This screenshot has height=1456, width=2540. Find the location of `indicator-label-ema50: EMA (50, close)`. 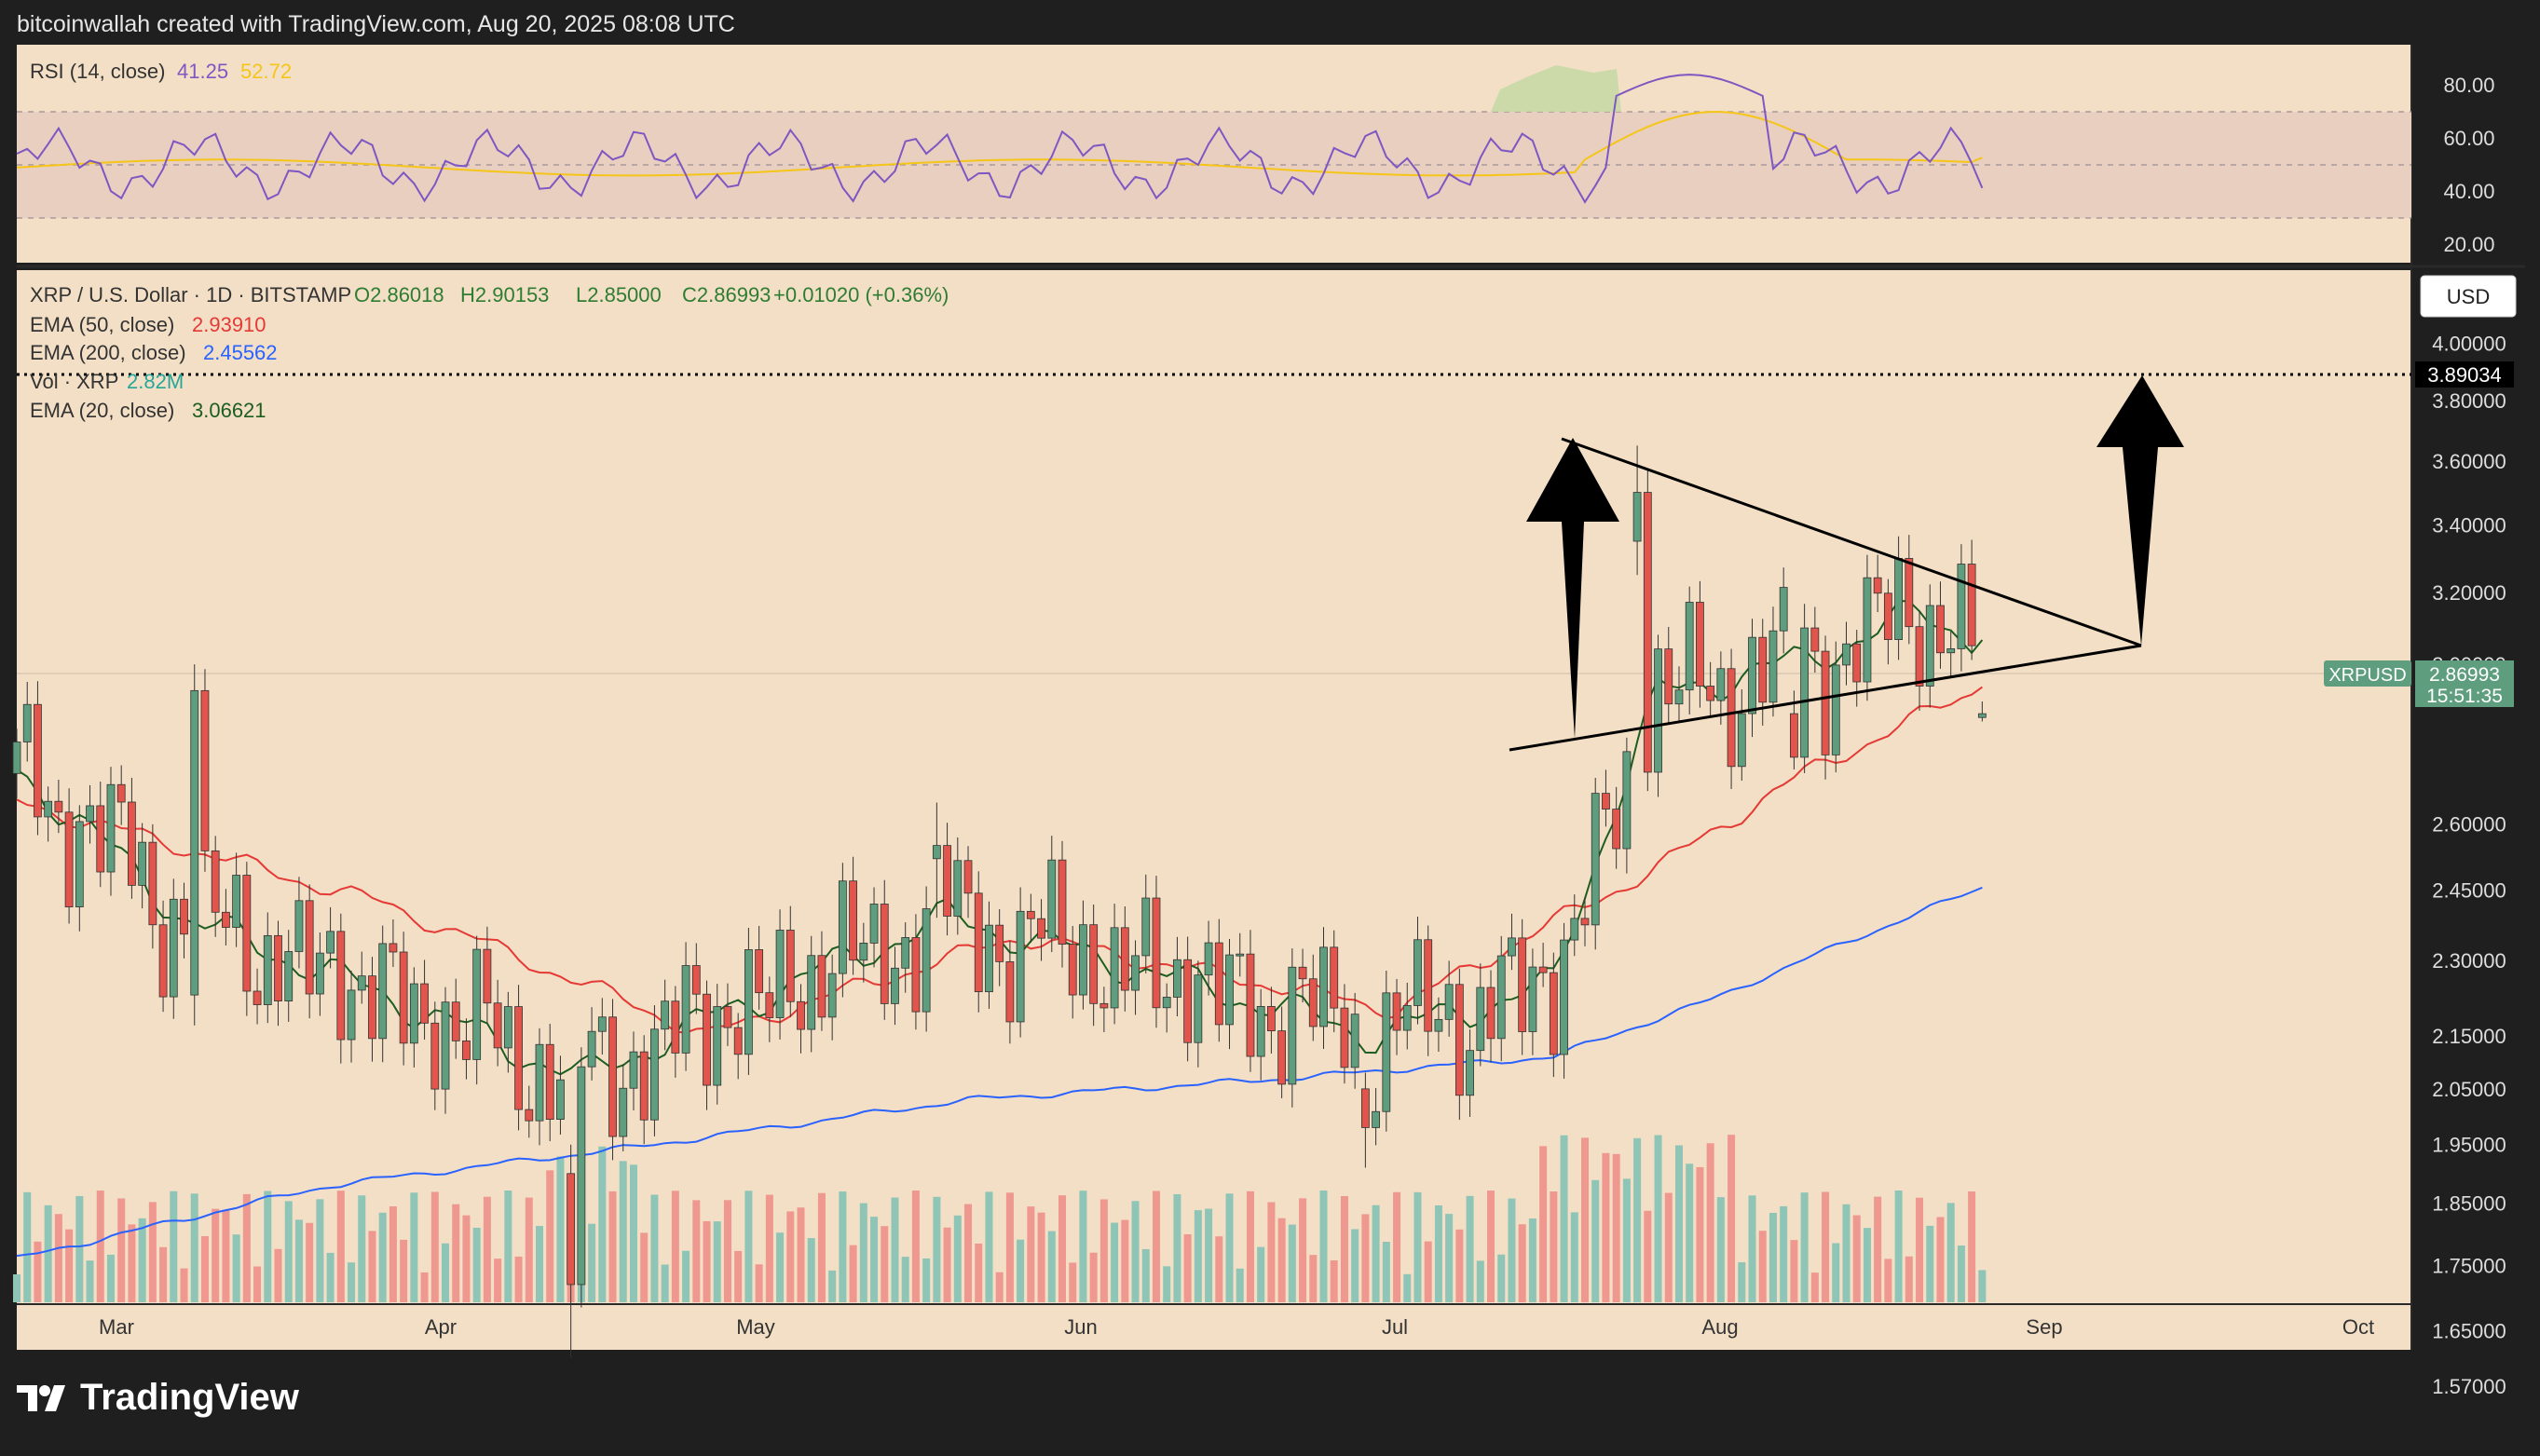

indicator-label-ema50: EMA (50, close) is located at coordinates (102, 324).